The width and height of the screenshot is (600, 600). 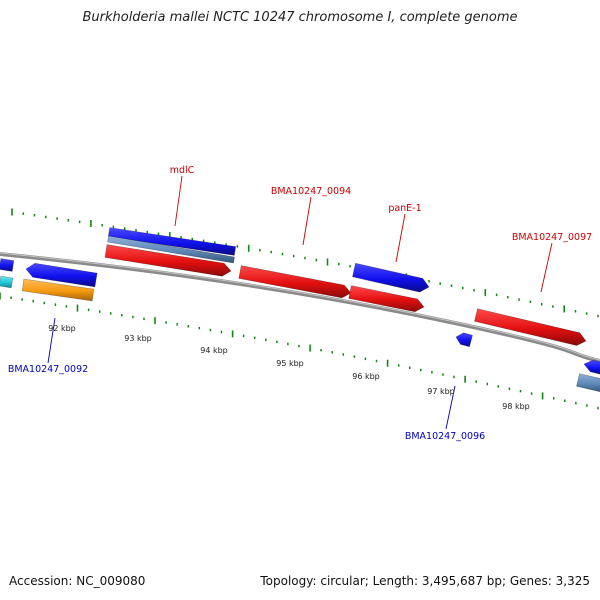 I want to click on gene-label-BMA10247-0096: BMA10247_0096, so click(x=445, y=436).